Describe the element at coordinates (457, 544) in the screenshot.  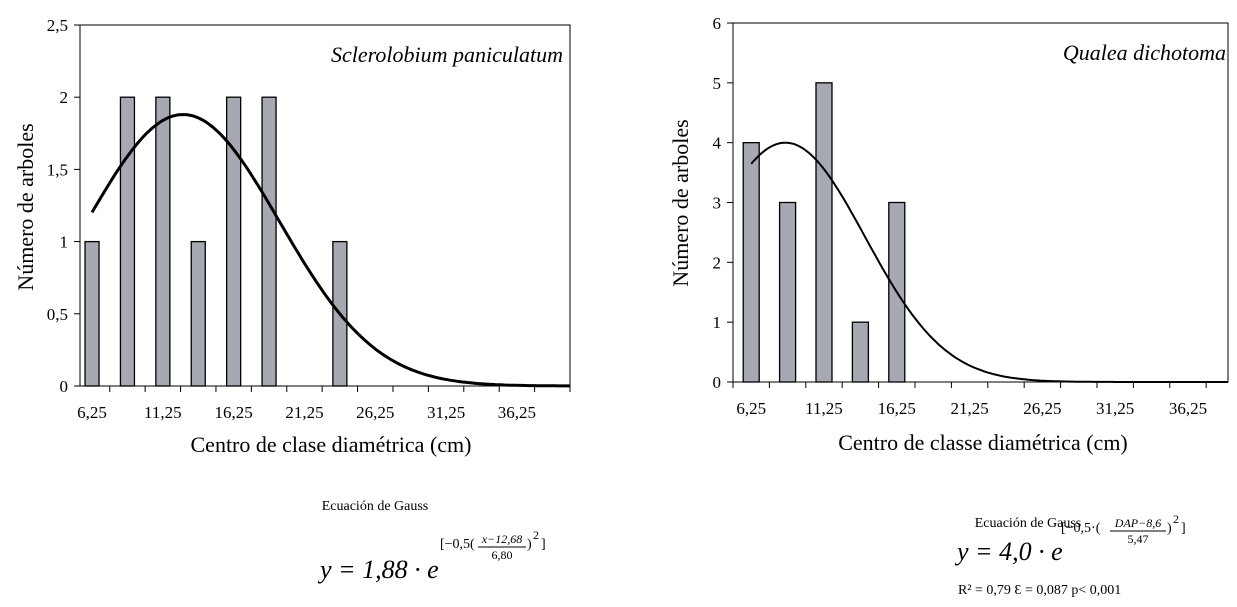
I see `equation-bracket-open: [−0,5(` at that location.